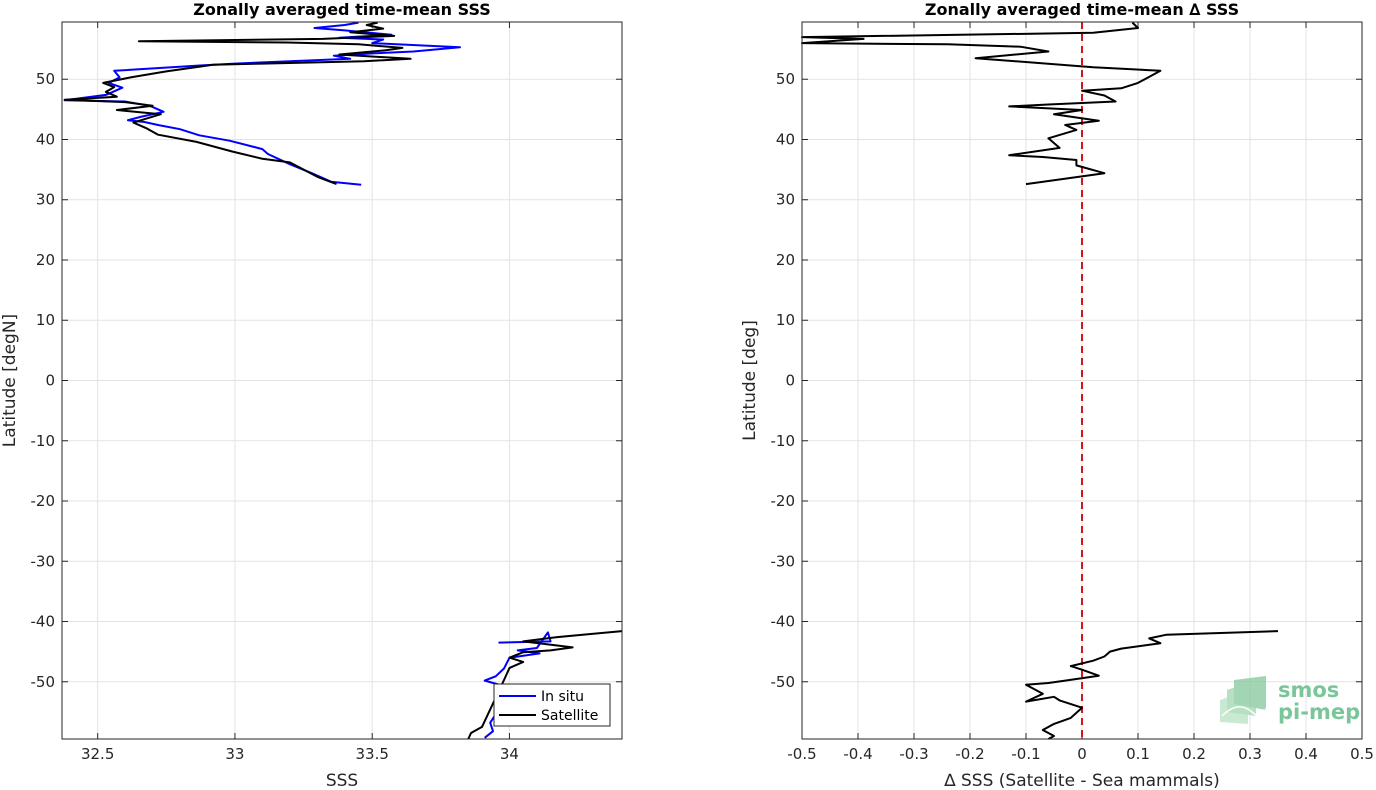 Image resolution: width=1376 pixels, height=790 pixels. I want to click on legend-box, so click(552, 705).